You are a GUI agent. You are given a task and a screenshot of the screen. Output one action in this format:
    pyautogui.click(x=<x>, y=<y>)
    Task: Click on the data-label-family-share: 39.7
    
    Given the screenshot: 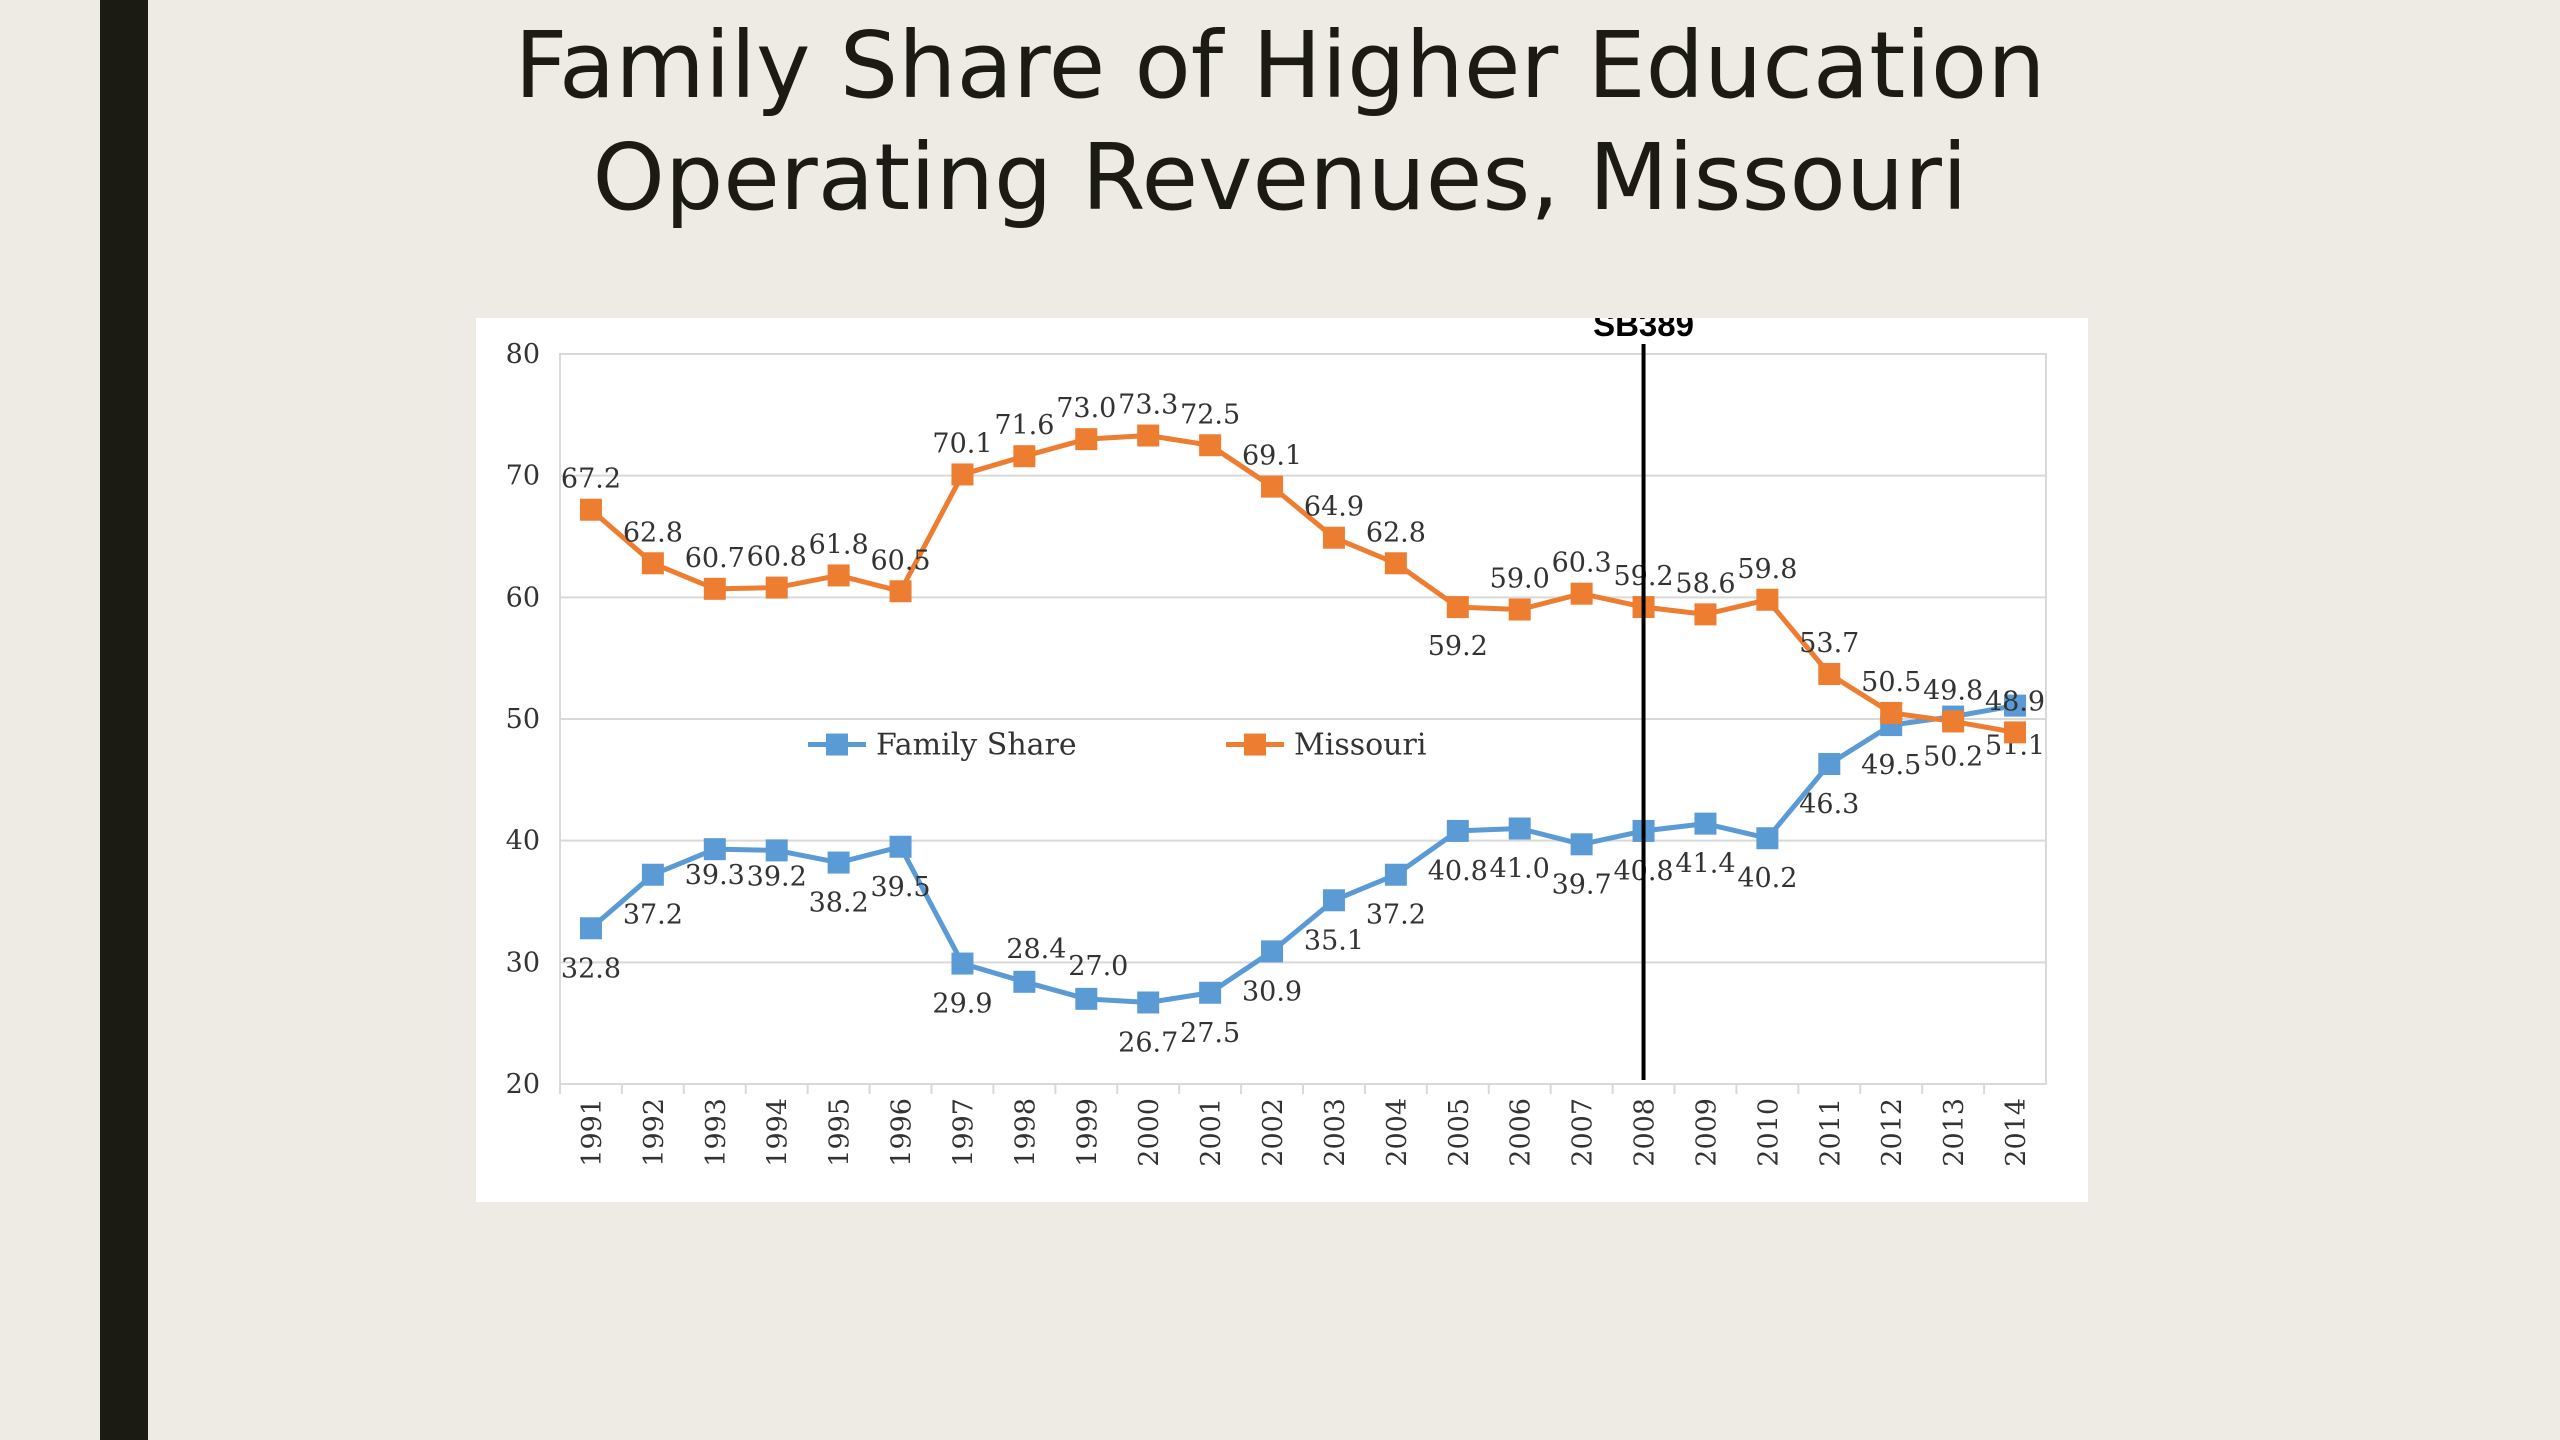 What is the action you would take?
    pyautogui.click(x=1582, y=884)
    